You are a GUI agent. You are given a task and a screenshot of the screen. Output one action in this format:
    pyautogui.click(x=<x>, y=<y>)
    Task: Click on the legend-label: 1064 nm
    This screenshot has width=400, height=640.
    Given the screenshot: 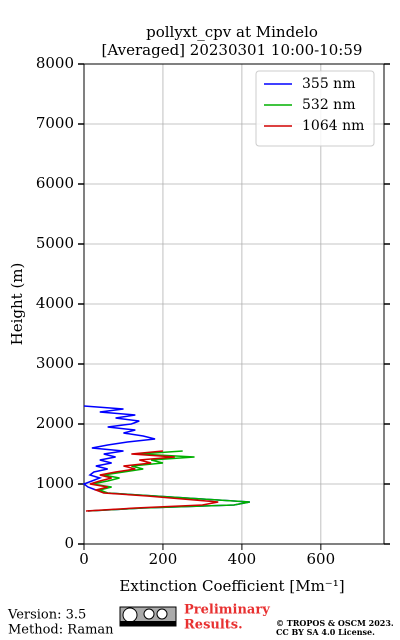 What is the action you would take?
    pyautogui.click(x=333, y=126)
    